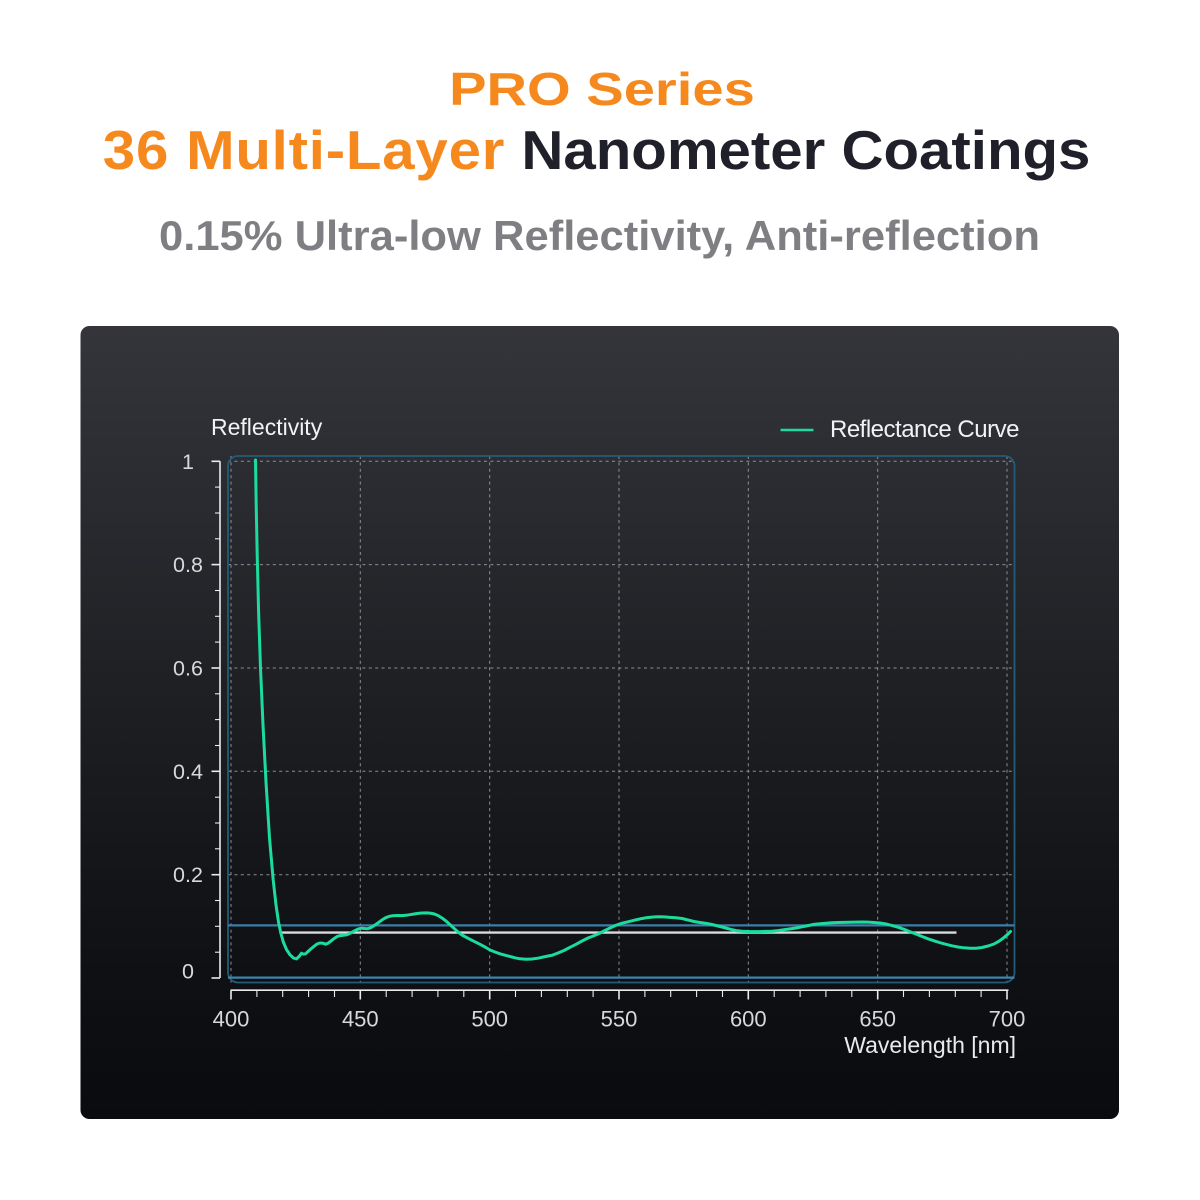 Image resolution: width=1200 pixels, height=1200 pixels. Describe the element at coordinates (930, 1045) in the screenshot. I see `svg-text: Wavelength [nm]` at that location.